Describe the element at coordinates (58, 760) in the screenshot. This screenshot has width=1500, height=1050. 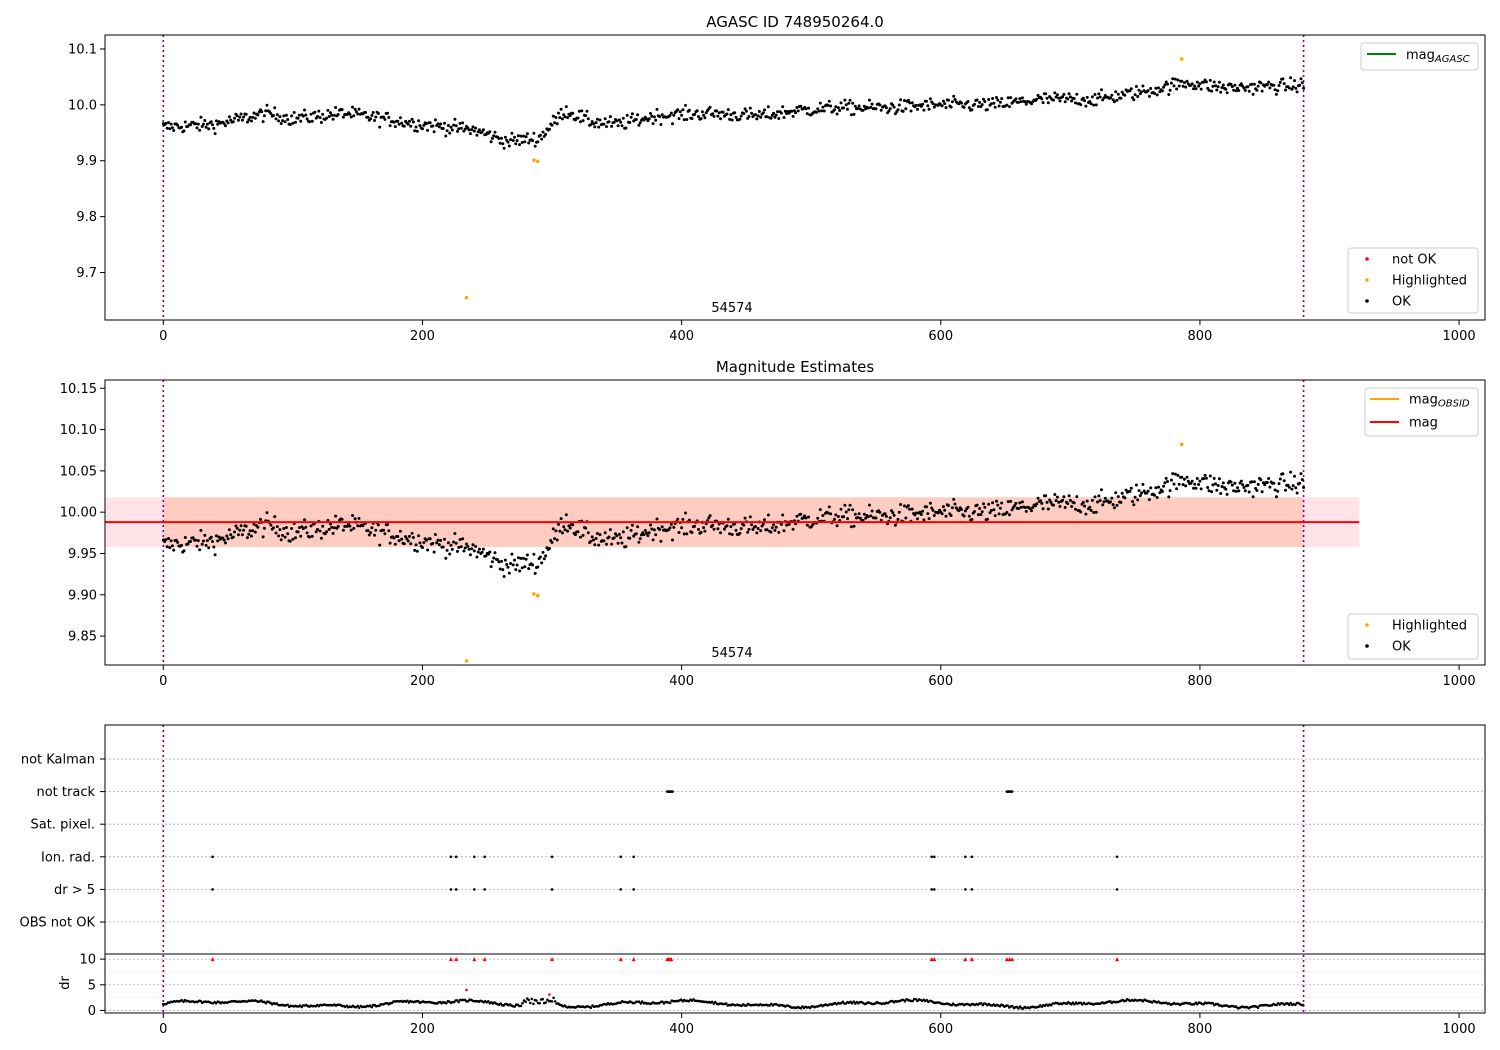
I see `p3-flag-label-0: not Kalman` at that location.